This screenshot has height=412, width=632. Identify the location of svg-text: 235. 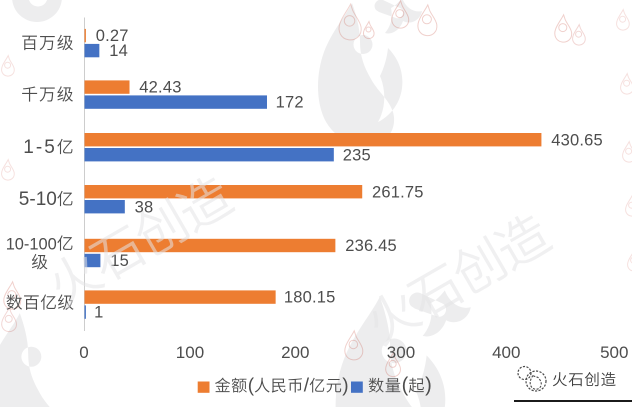
(357, 155).